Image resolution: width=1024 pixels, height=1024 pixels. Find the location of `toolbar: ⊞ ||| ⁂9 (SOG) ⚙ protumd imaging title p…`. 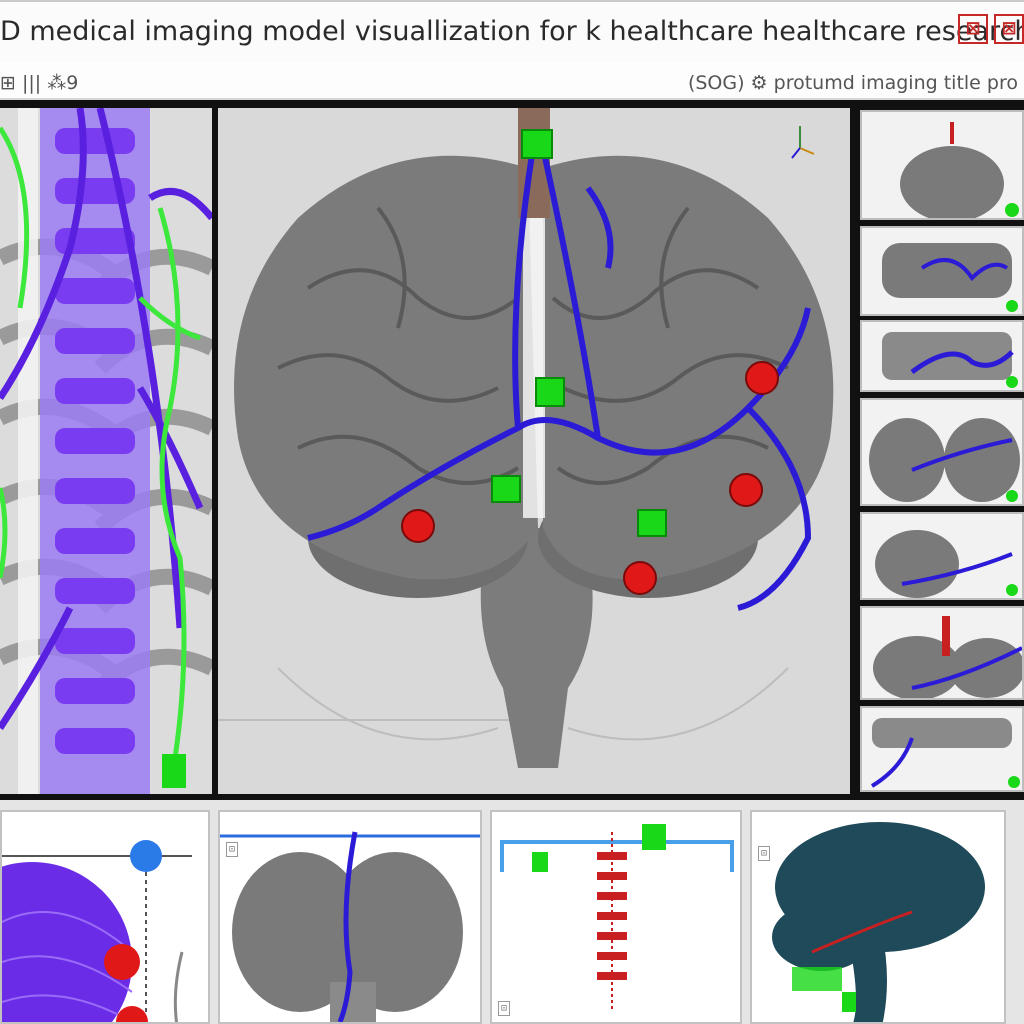

toolbar: ⊞ ||| ⁂9 (SOG) ⚙ protumd imaging title p… is located at coordinates (512, 81).